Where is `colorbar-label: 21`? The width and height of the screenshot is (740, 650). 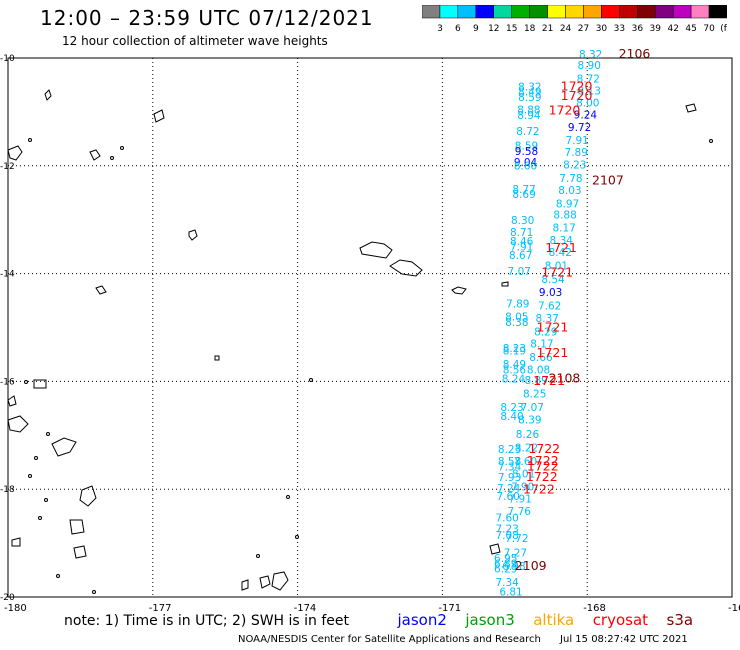 colorbar-label: 21 is located at coordinates (547, 28).